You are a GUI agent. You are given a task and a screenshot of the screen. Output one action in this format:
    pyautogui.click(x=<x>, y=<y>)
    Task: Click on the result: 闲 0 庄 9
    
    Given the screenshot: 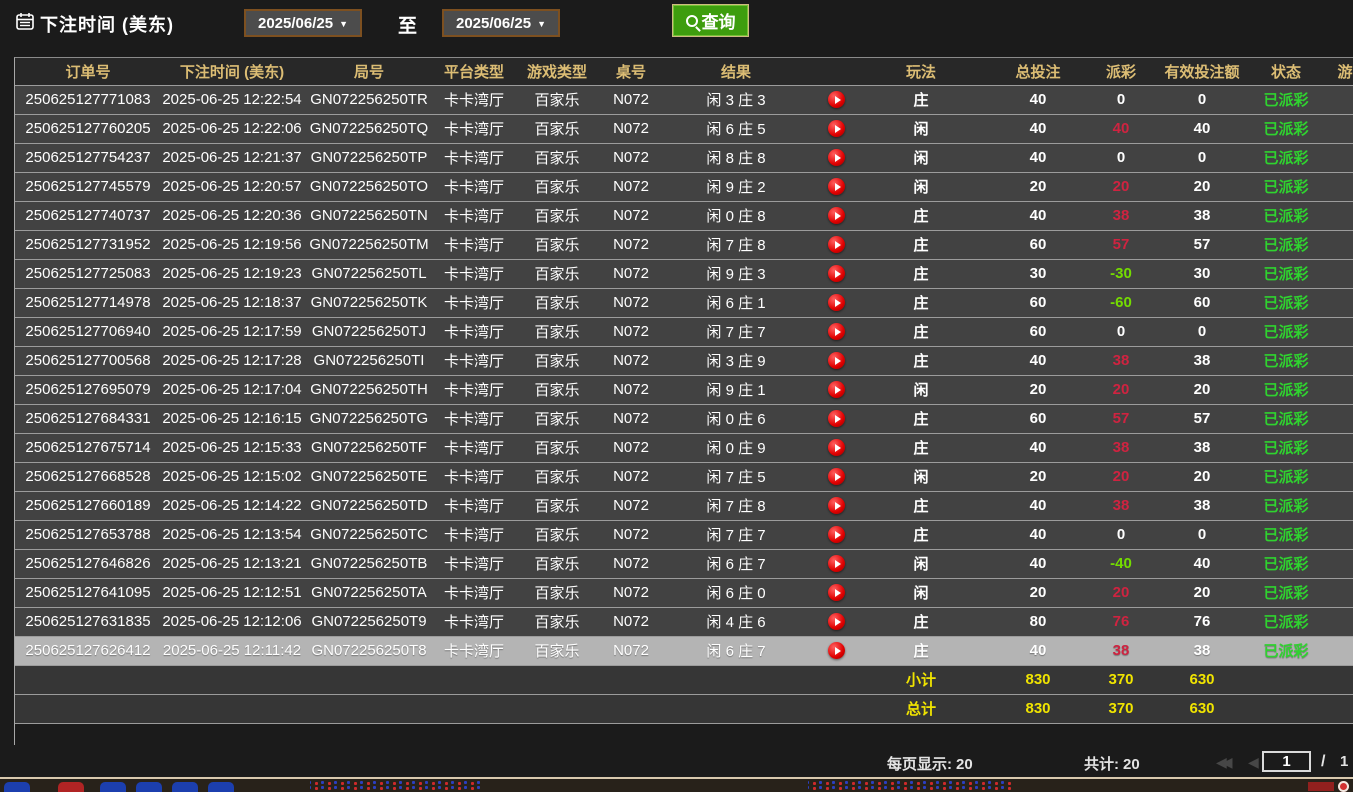 What is the action you would take?
    pyautogui.click(x=736, y=448)
    